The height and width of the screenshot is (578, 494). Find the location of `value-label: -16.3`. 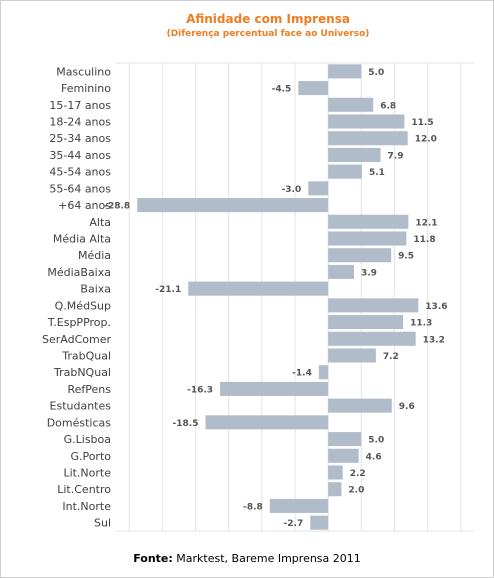

value-label: -16.3 is located at coordinates (200, 390).